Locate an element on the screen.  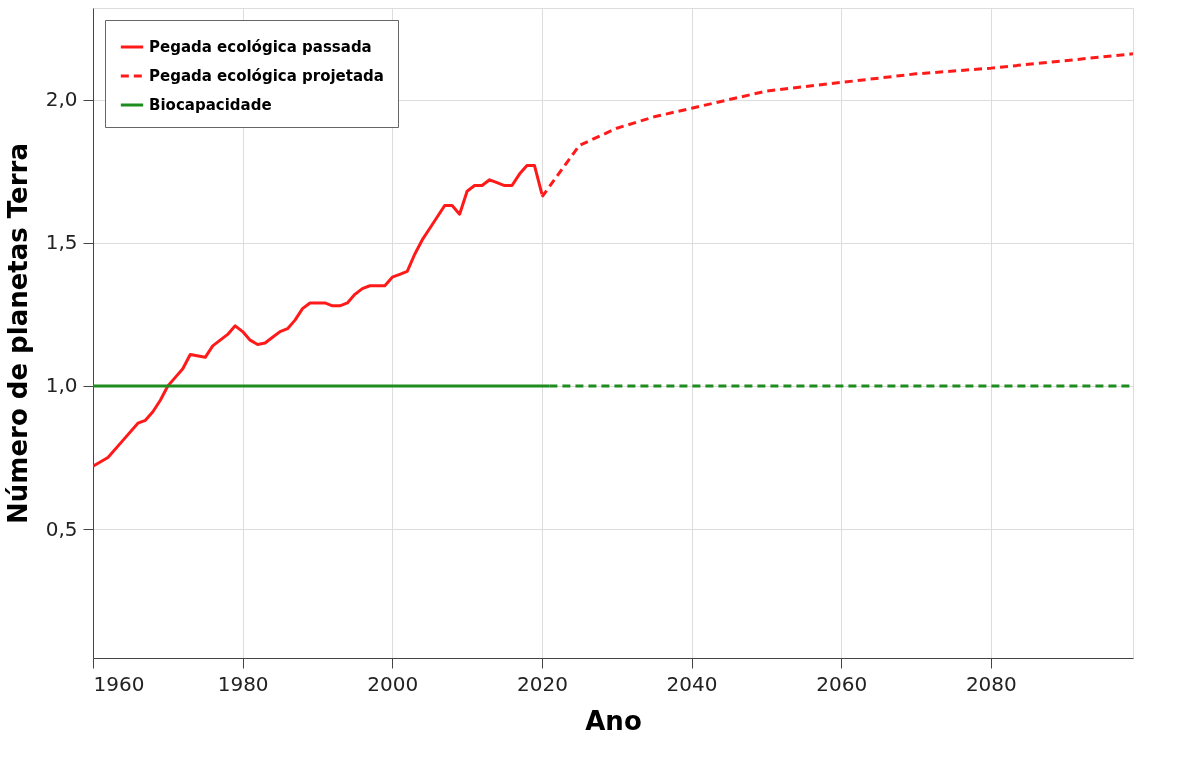
legend-label: Pegada ecológica passada is located at coordinates (260, 47).